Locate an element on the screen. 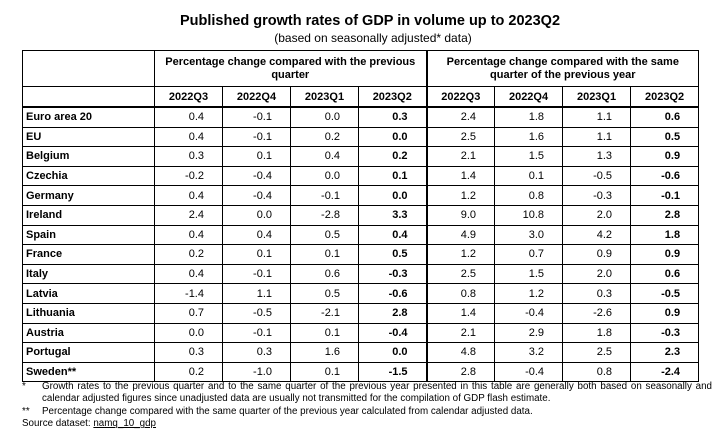 This screenshot has width=728, height=444. source-label: Source dataset: is located at coordinates (56, 424).